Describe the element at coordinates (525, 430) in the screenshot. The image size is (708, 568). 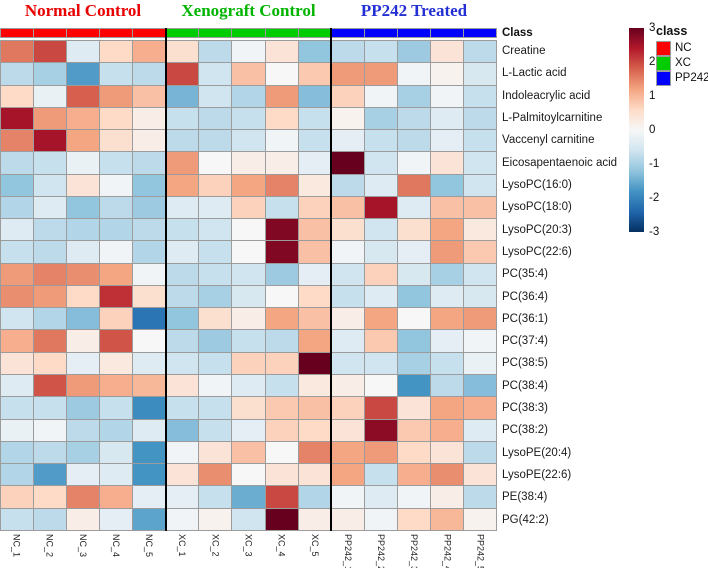
I see `row-label: PC(38:2)` at that location.